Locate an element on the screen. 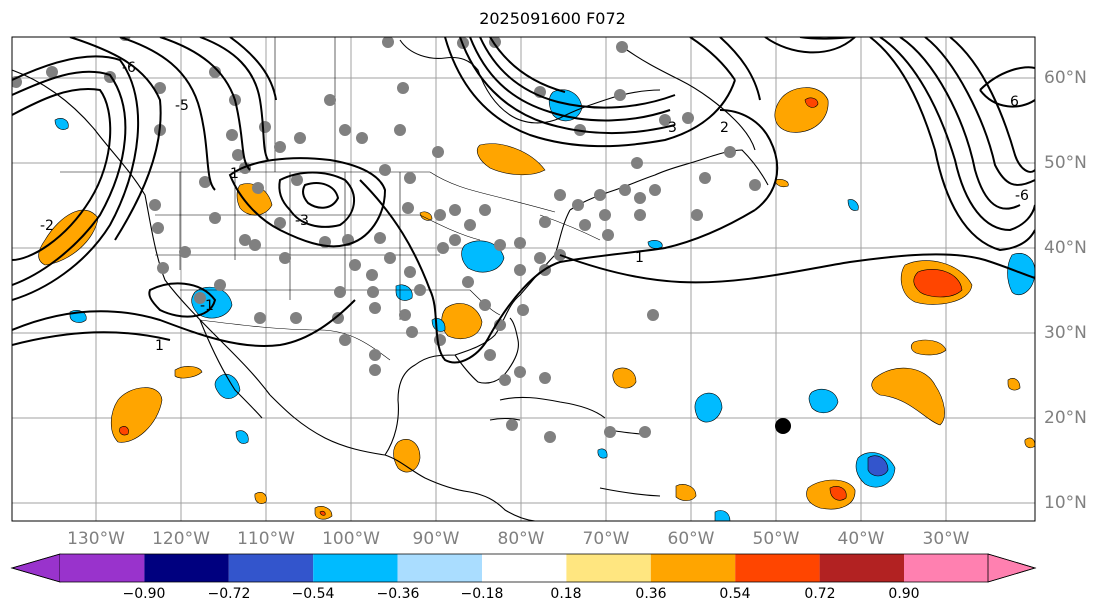 The width and height of the screenshot is (1105, 615). colorbar-tick-label: 0.36 is located at coordinates (651, 594).